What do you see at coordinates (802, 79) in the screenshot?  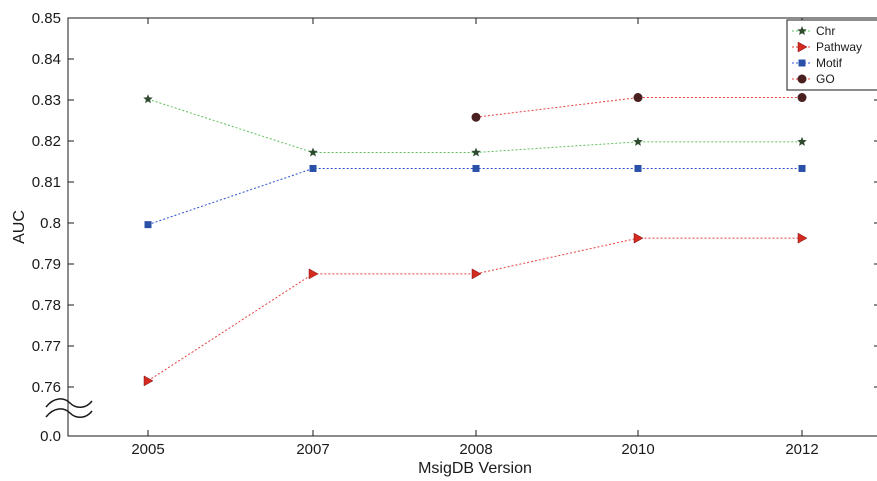 I see `legend-marker-go` at bounding box center [802, 79].